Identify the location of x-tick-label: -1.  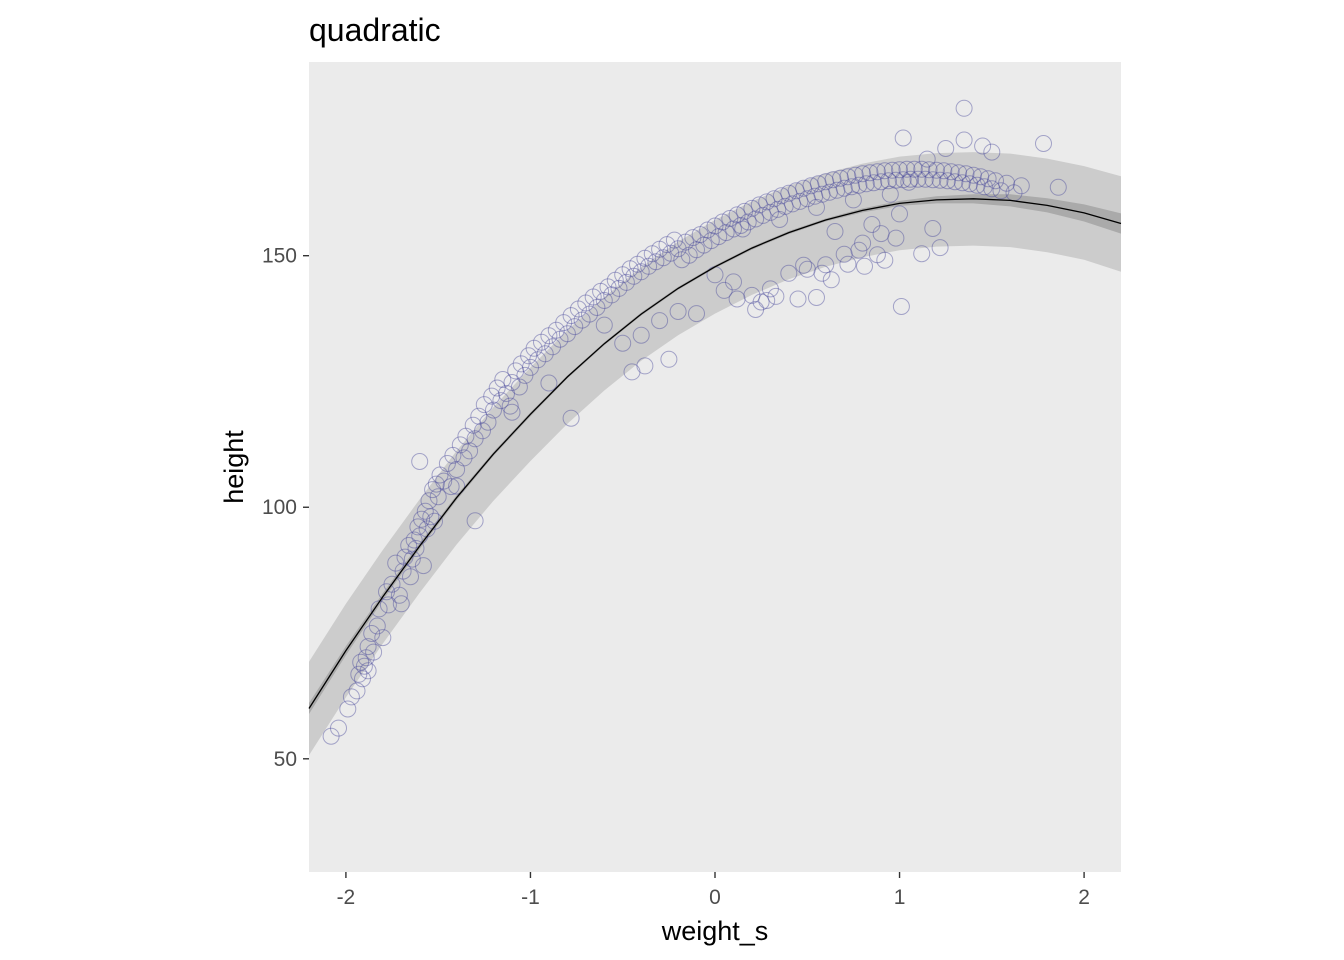
(530, 897).